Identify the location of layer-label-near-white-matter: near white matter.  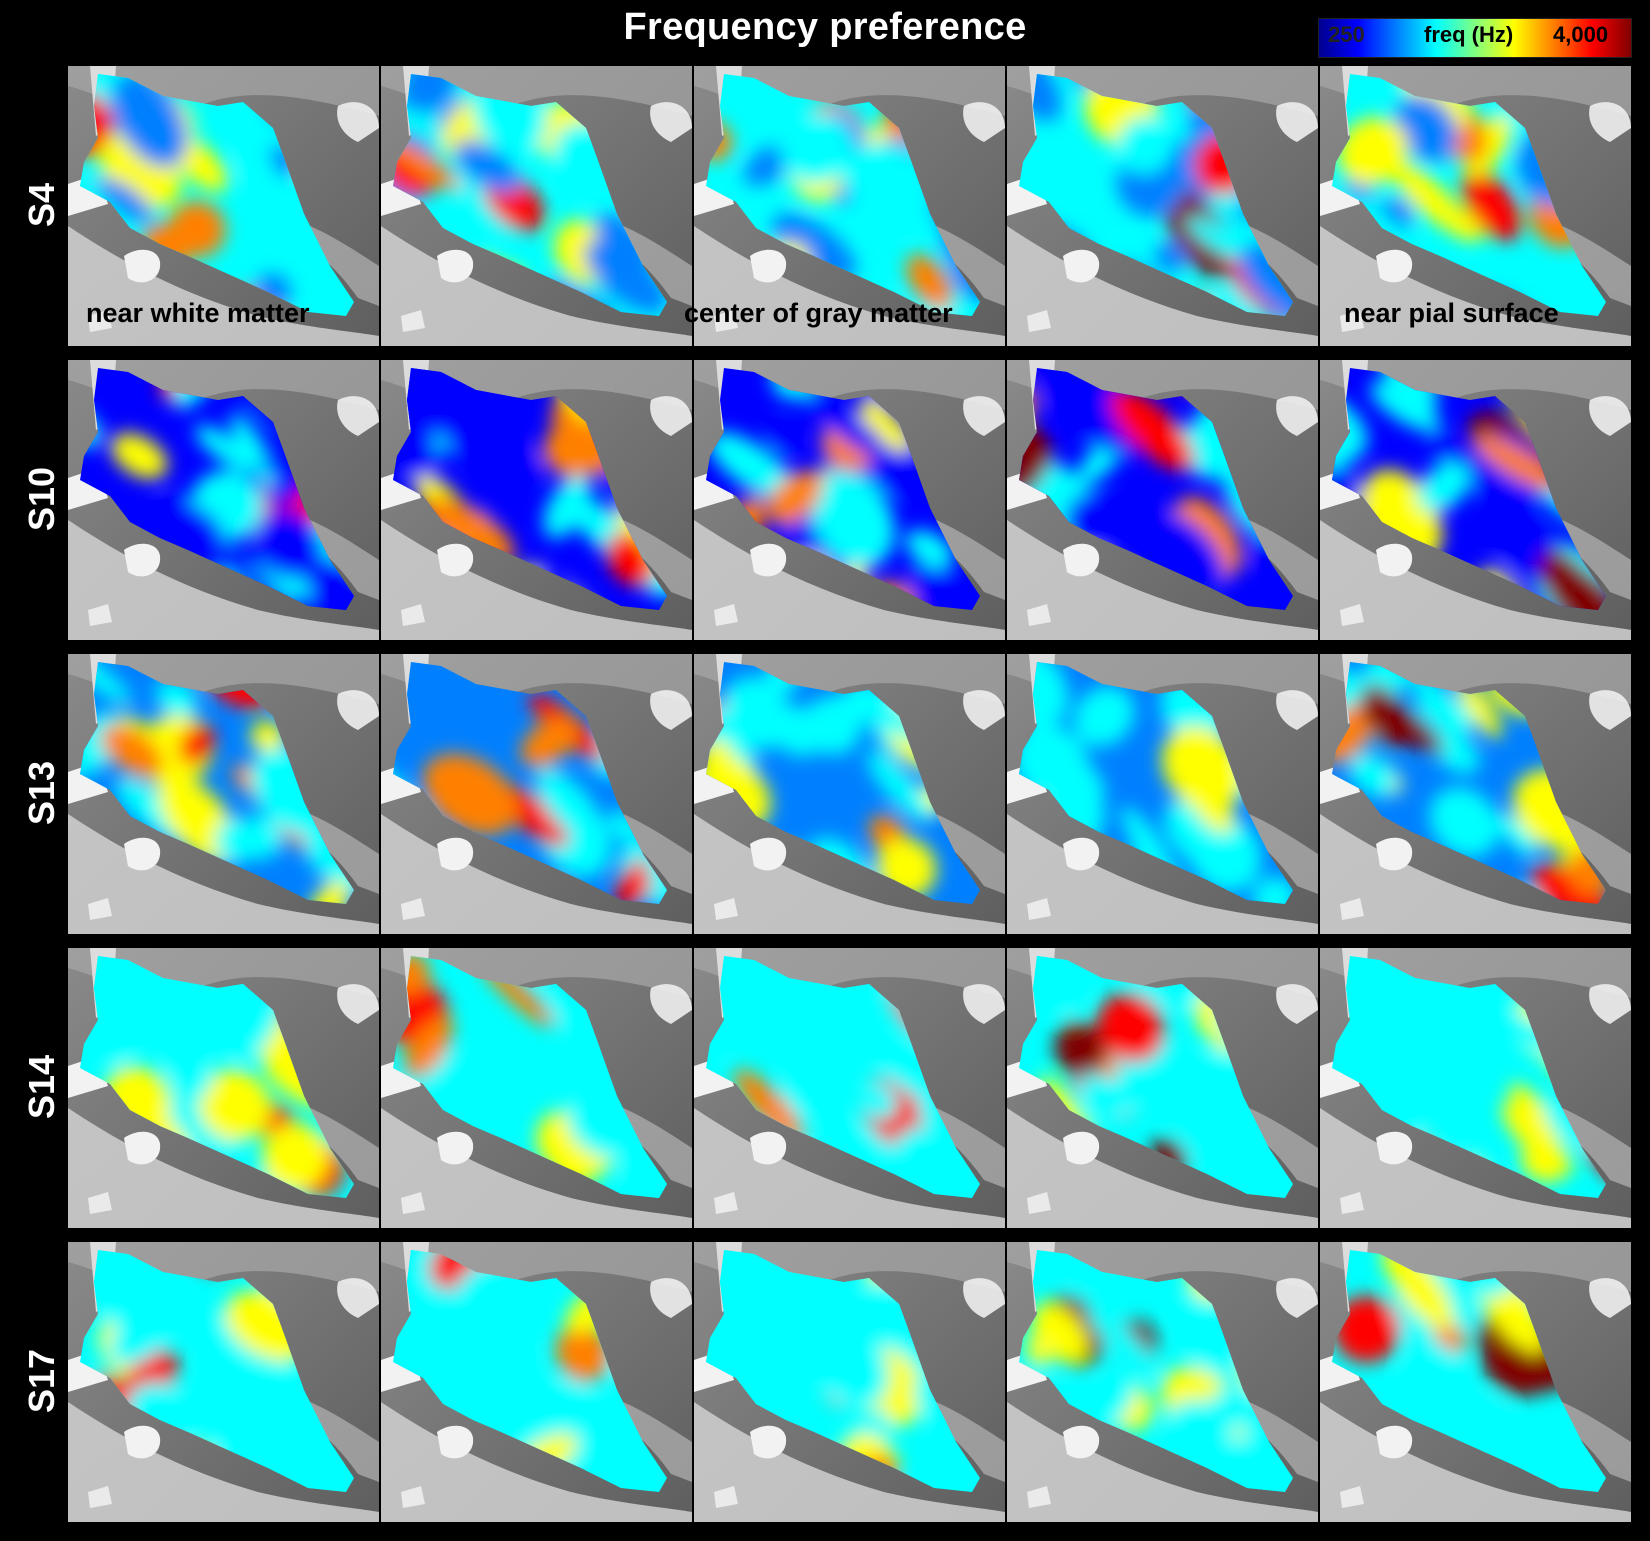
(198, 313).